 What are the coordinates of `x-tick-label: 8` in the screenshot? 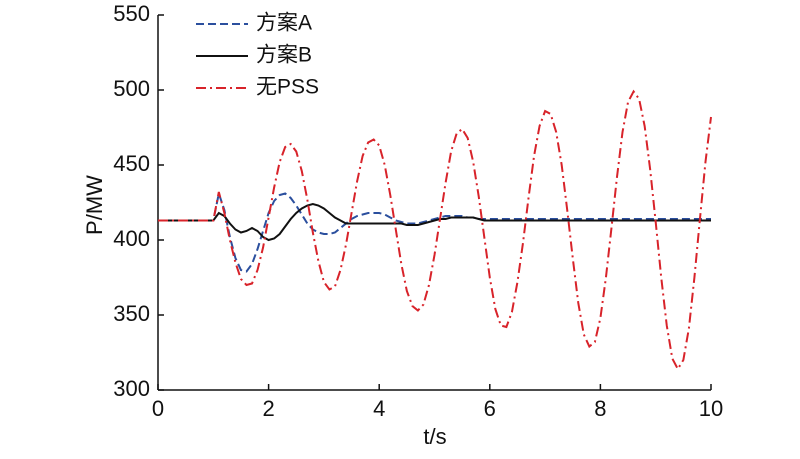 It's located at (600, 408).